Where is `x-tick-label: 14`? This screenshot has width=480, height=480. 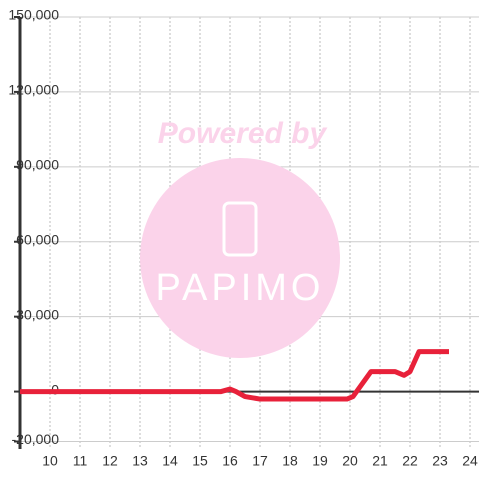 x-tick-label: 14 is located at coordinates (170, 461).